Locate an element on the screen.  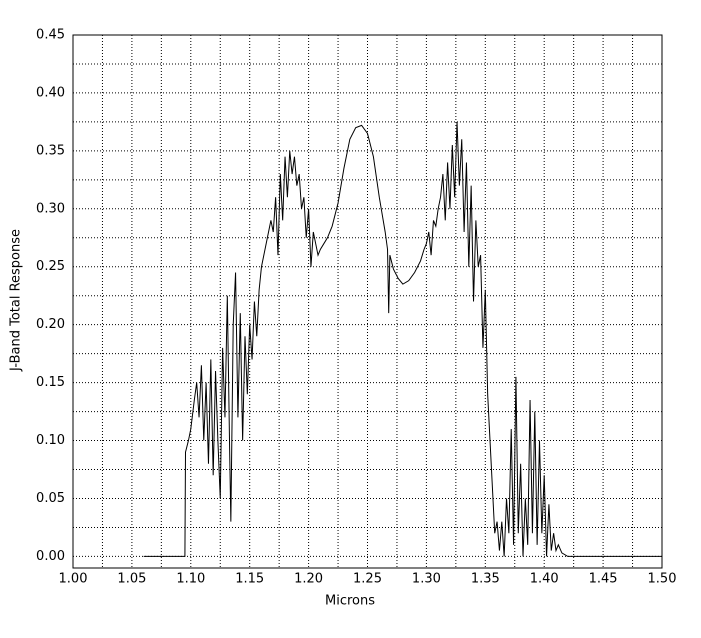
y-tick-label: 0.25 is located at coordinates (50, 266).